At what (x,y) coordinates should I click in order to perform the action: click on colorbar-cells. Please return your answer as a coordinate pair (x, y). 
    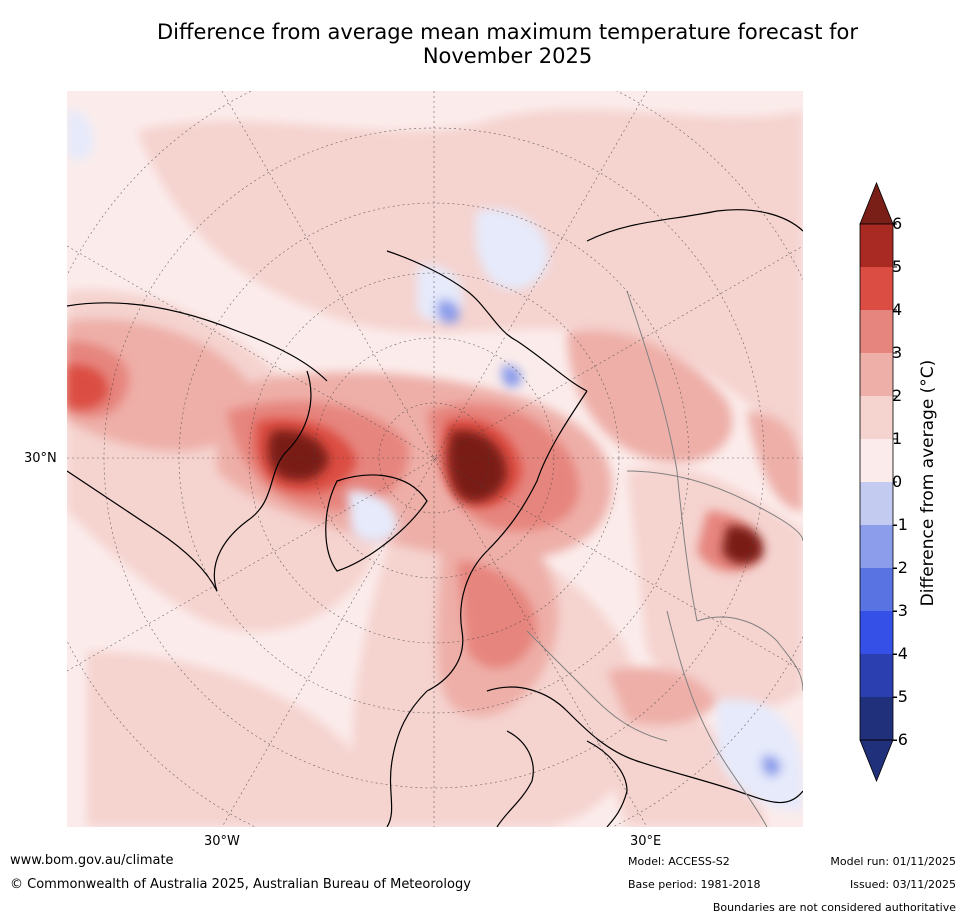
    Looking at the image, I should click on (876, 482).